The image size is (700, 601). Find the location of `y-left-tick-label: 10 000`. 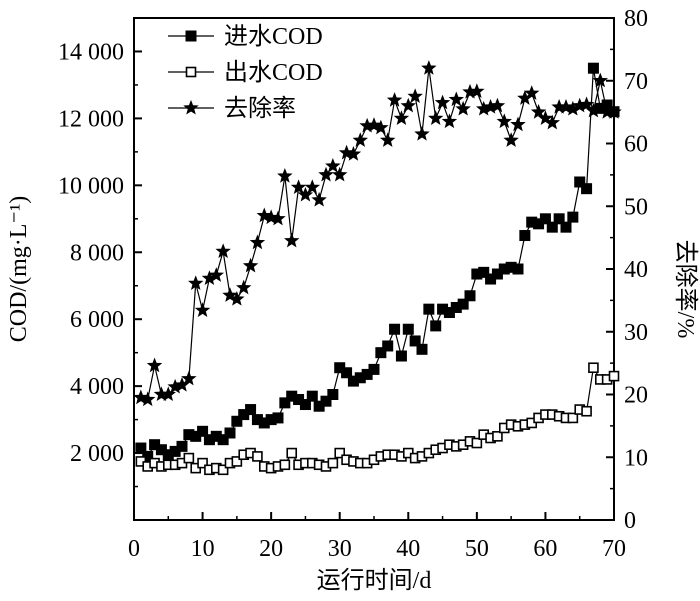

y-left-tick-label: 10 000 is located at coordinates (91, 186).